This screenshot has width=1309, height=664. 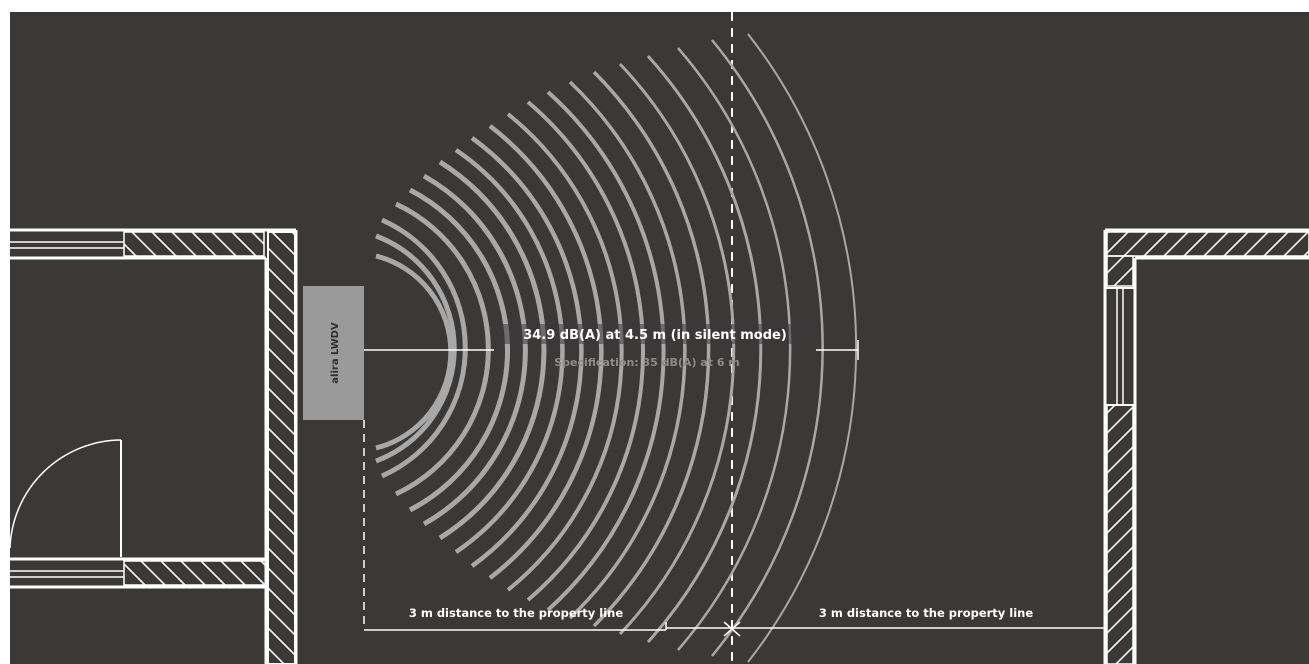 What do you see at coordinates (734, 629) in the screenshot?
I see `distance-lines` at bounding box center [734, 629].